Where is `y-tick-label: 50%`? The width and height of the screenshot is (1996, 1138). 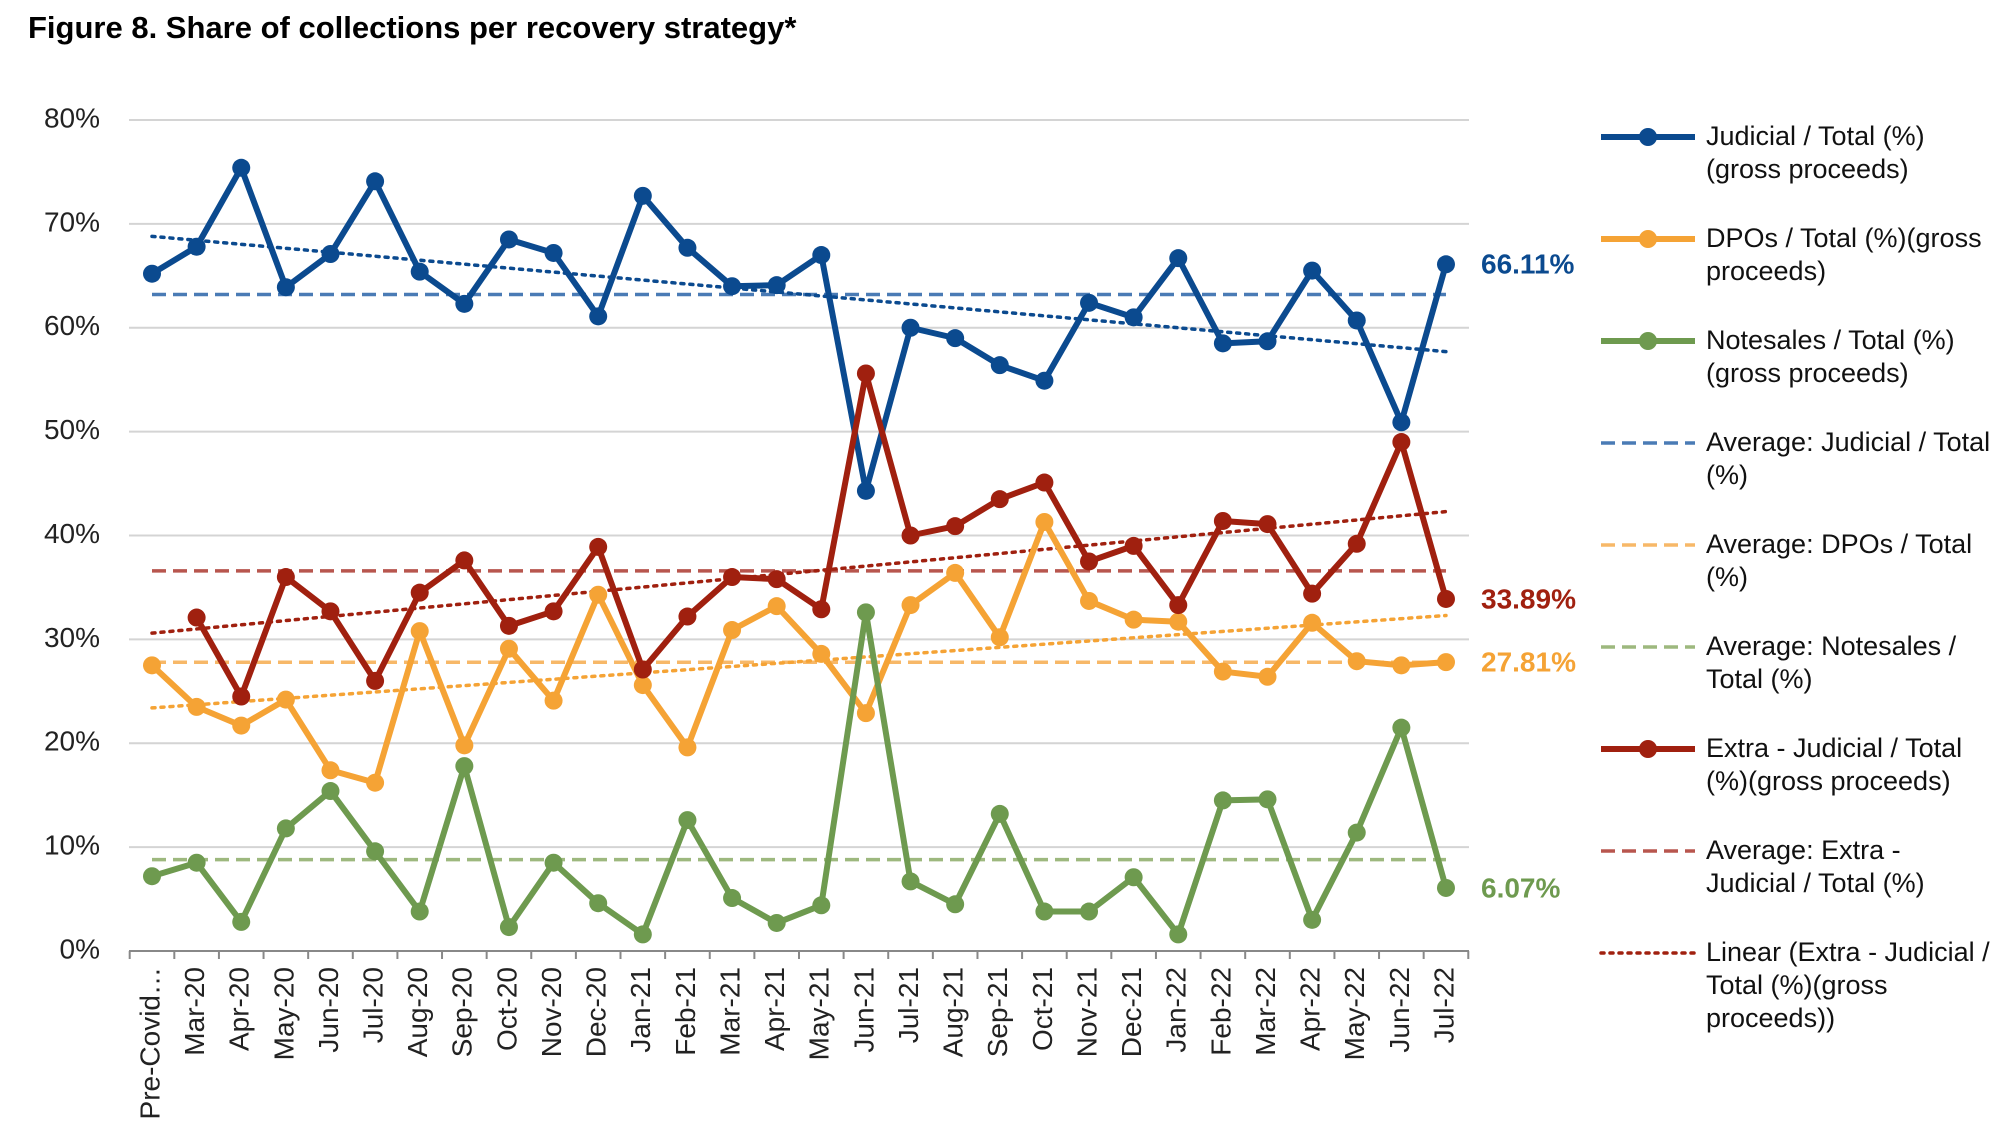 y-tick-label: 50% is located at coordinates (72, 429).